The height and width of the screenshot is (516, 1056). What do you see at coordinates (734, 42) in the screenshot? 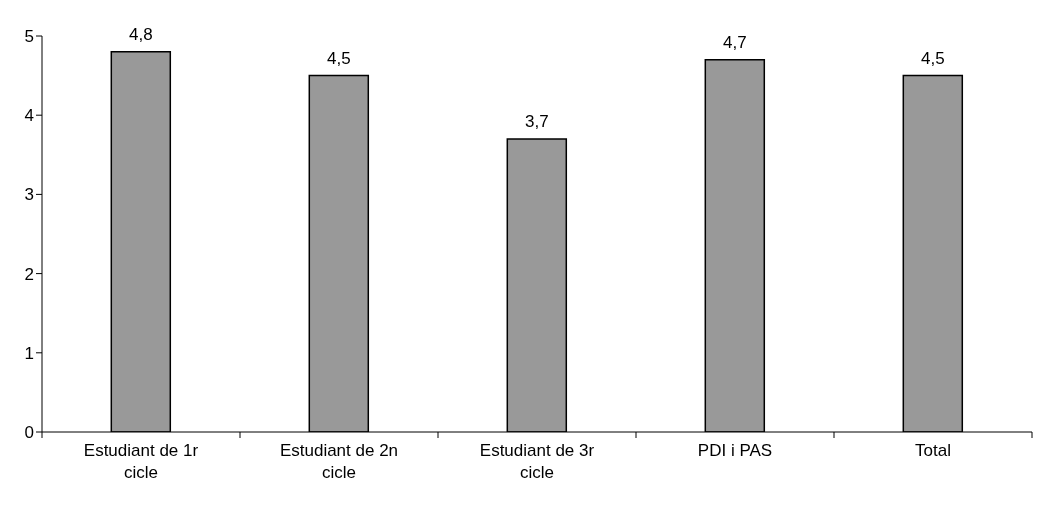
I see `data-label: 4,7` at bounding box center [734, 42].